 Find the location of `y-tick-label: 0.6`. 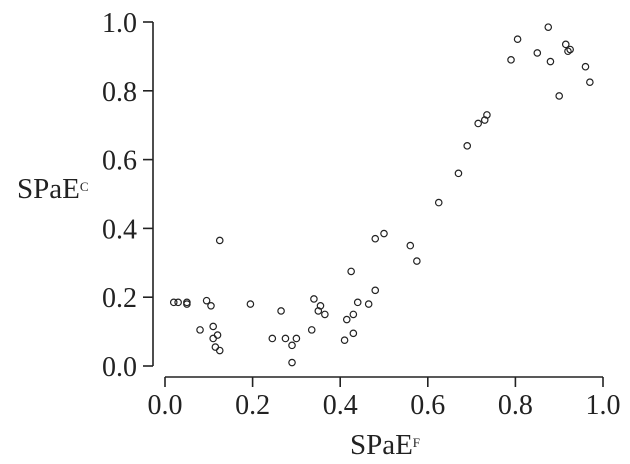

y-tick-label: 0.6 is located at coordinates (119, 161).